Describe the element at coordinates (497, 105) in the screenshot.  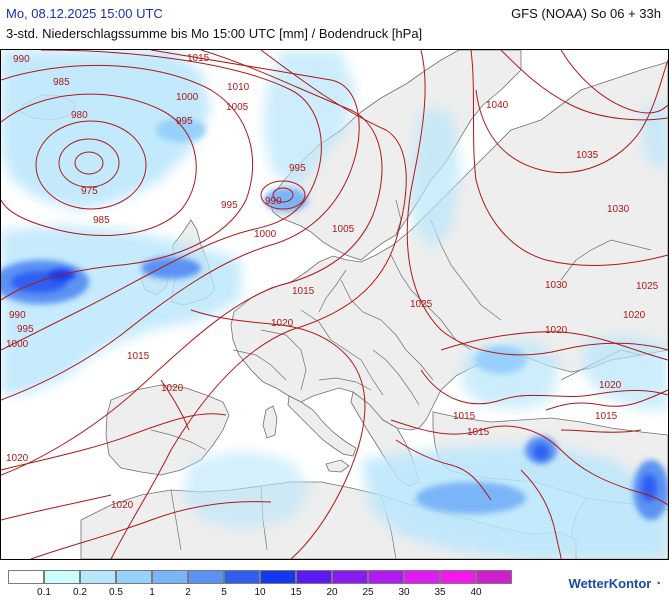
I see `isobar-label: 1040` at that location.